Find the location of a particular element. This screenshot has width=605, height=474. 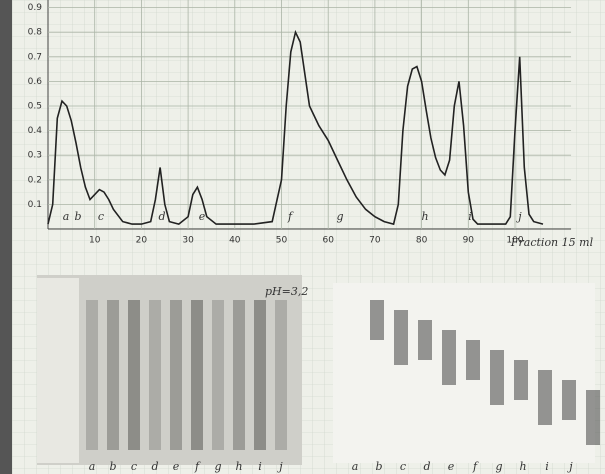

y-tick-label: 0.6 is located at coordinates (35, 82).